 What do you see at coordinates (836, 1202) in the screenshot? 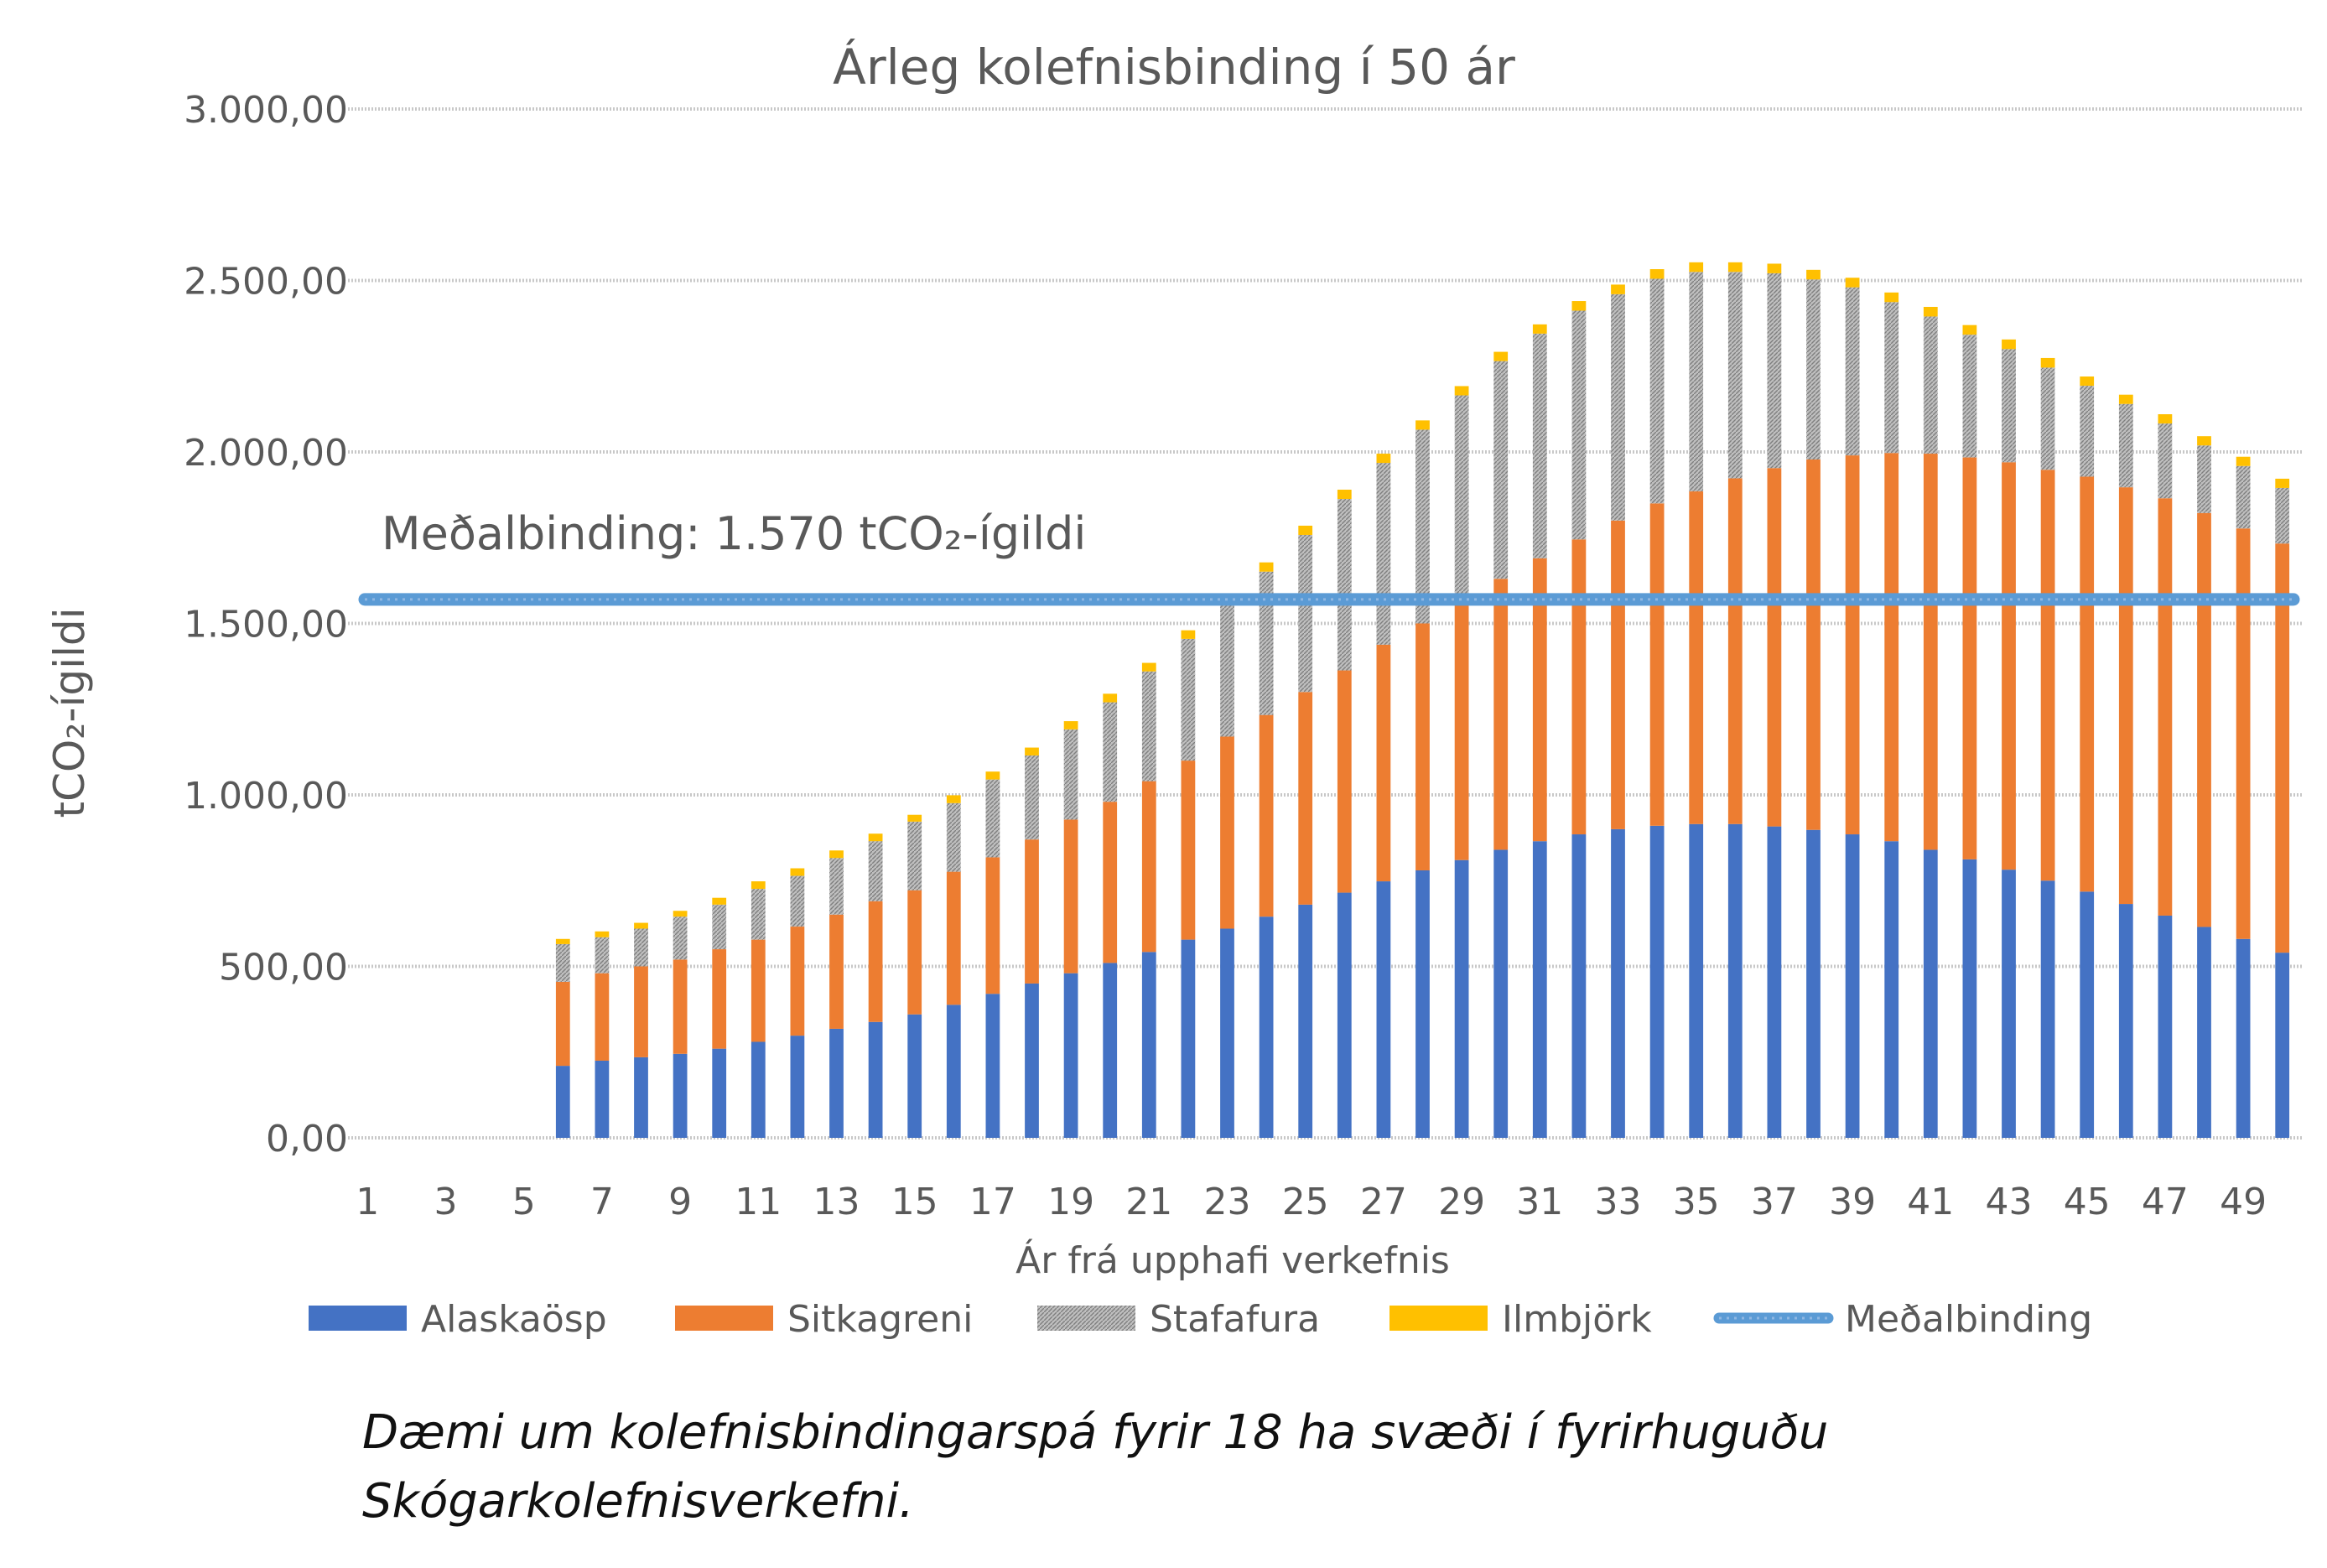
I see `x-tick-label: 13` at bounding box center [836, 1202].